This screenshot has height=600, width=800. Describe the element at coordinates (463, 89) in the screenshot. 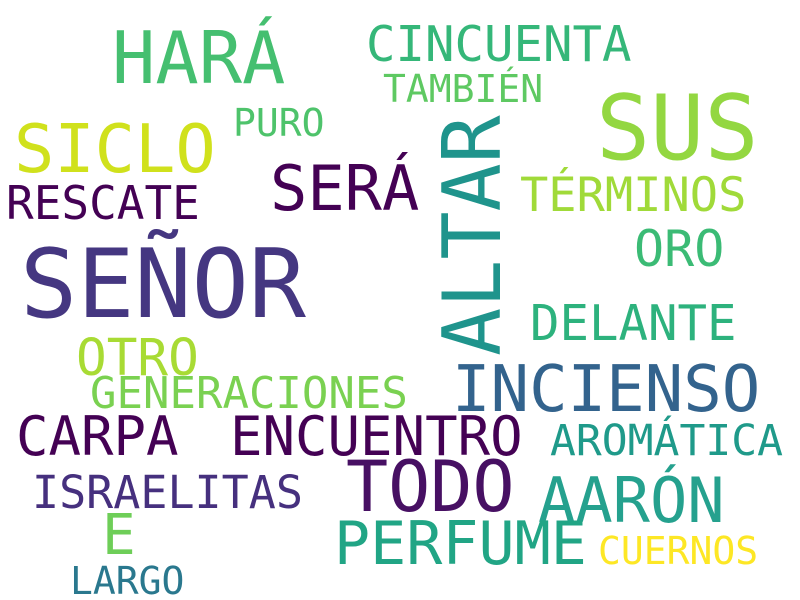

I see `word-tambien: TAMBIÉN` at that location.